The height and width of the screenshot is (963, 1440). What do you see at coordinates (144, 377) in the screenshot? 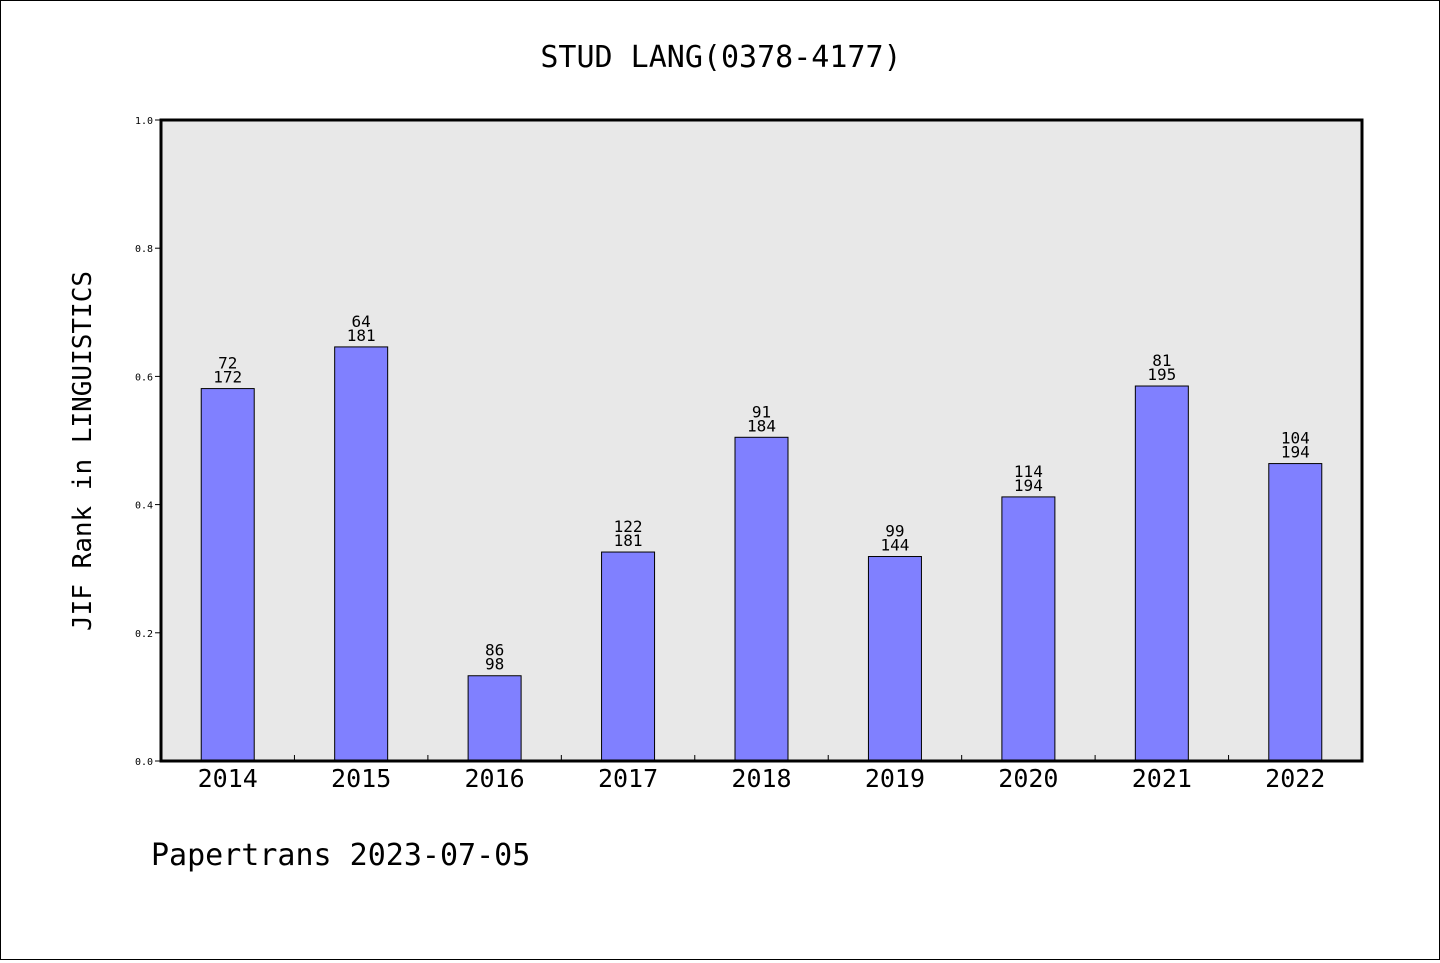
I see `y-tick-label: 0.6` at bounding box center [144, 377].